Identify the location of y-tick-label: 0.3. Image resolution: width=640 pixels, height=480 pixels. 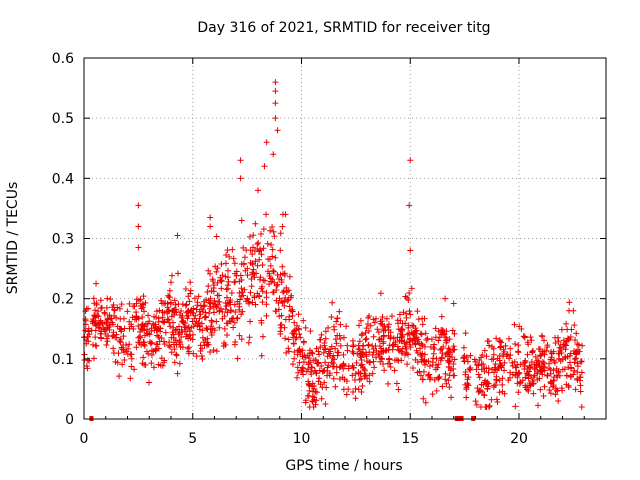
(63, 240).